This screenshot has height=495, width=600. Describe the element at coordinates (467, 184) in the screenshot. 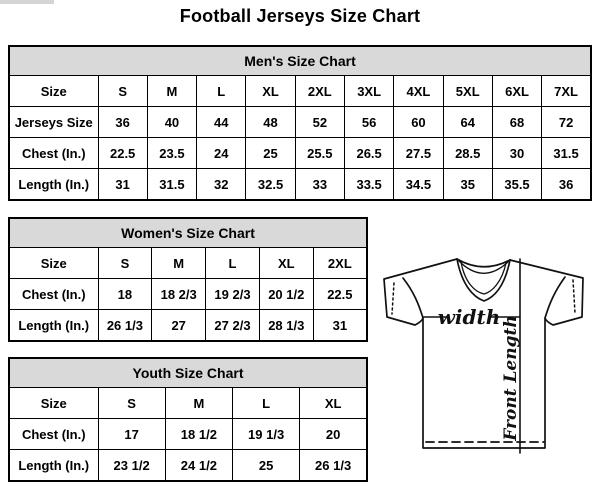

I see `table-cell: 35` at that location.